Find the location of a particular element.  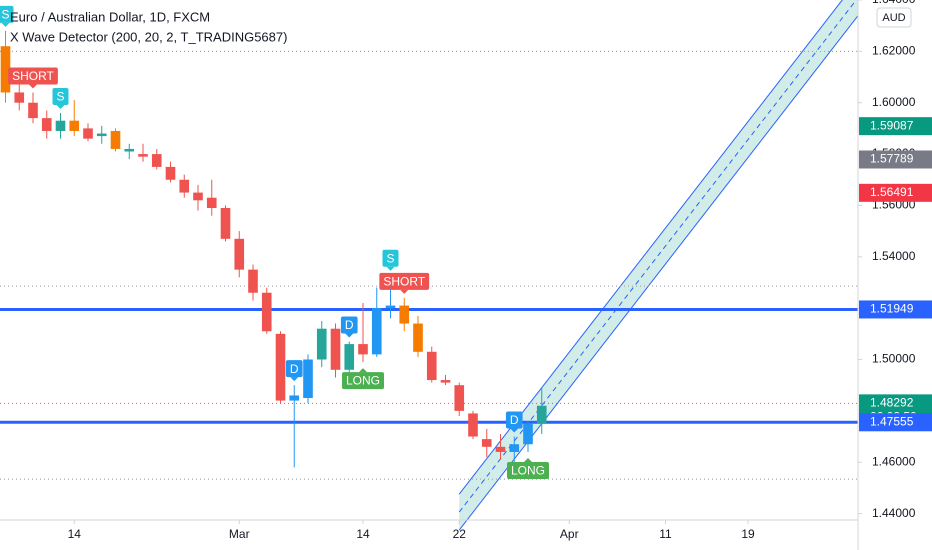

y-tick-label: 1.62000 is located at coordinates (894, 51).